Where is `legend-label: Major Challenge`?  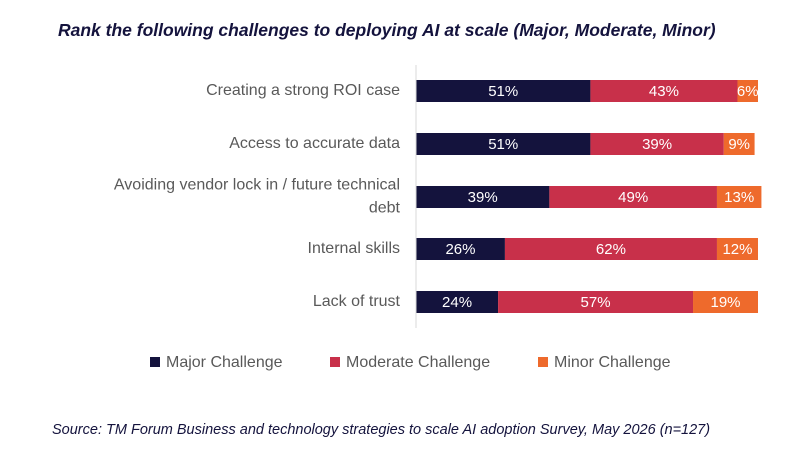
legend-label: Major Challenge is located at coordinates (224, 362).